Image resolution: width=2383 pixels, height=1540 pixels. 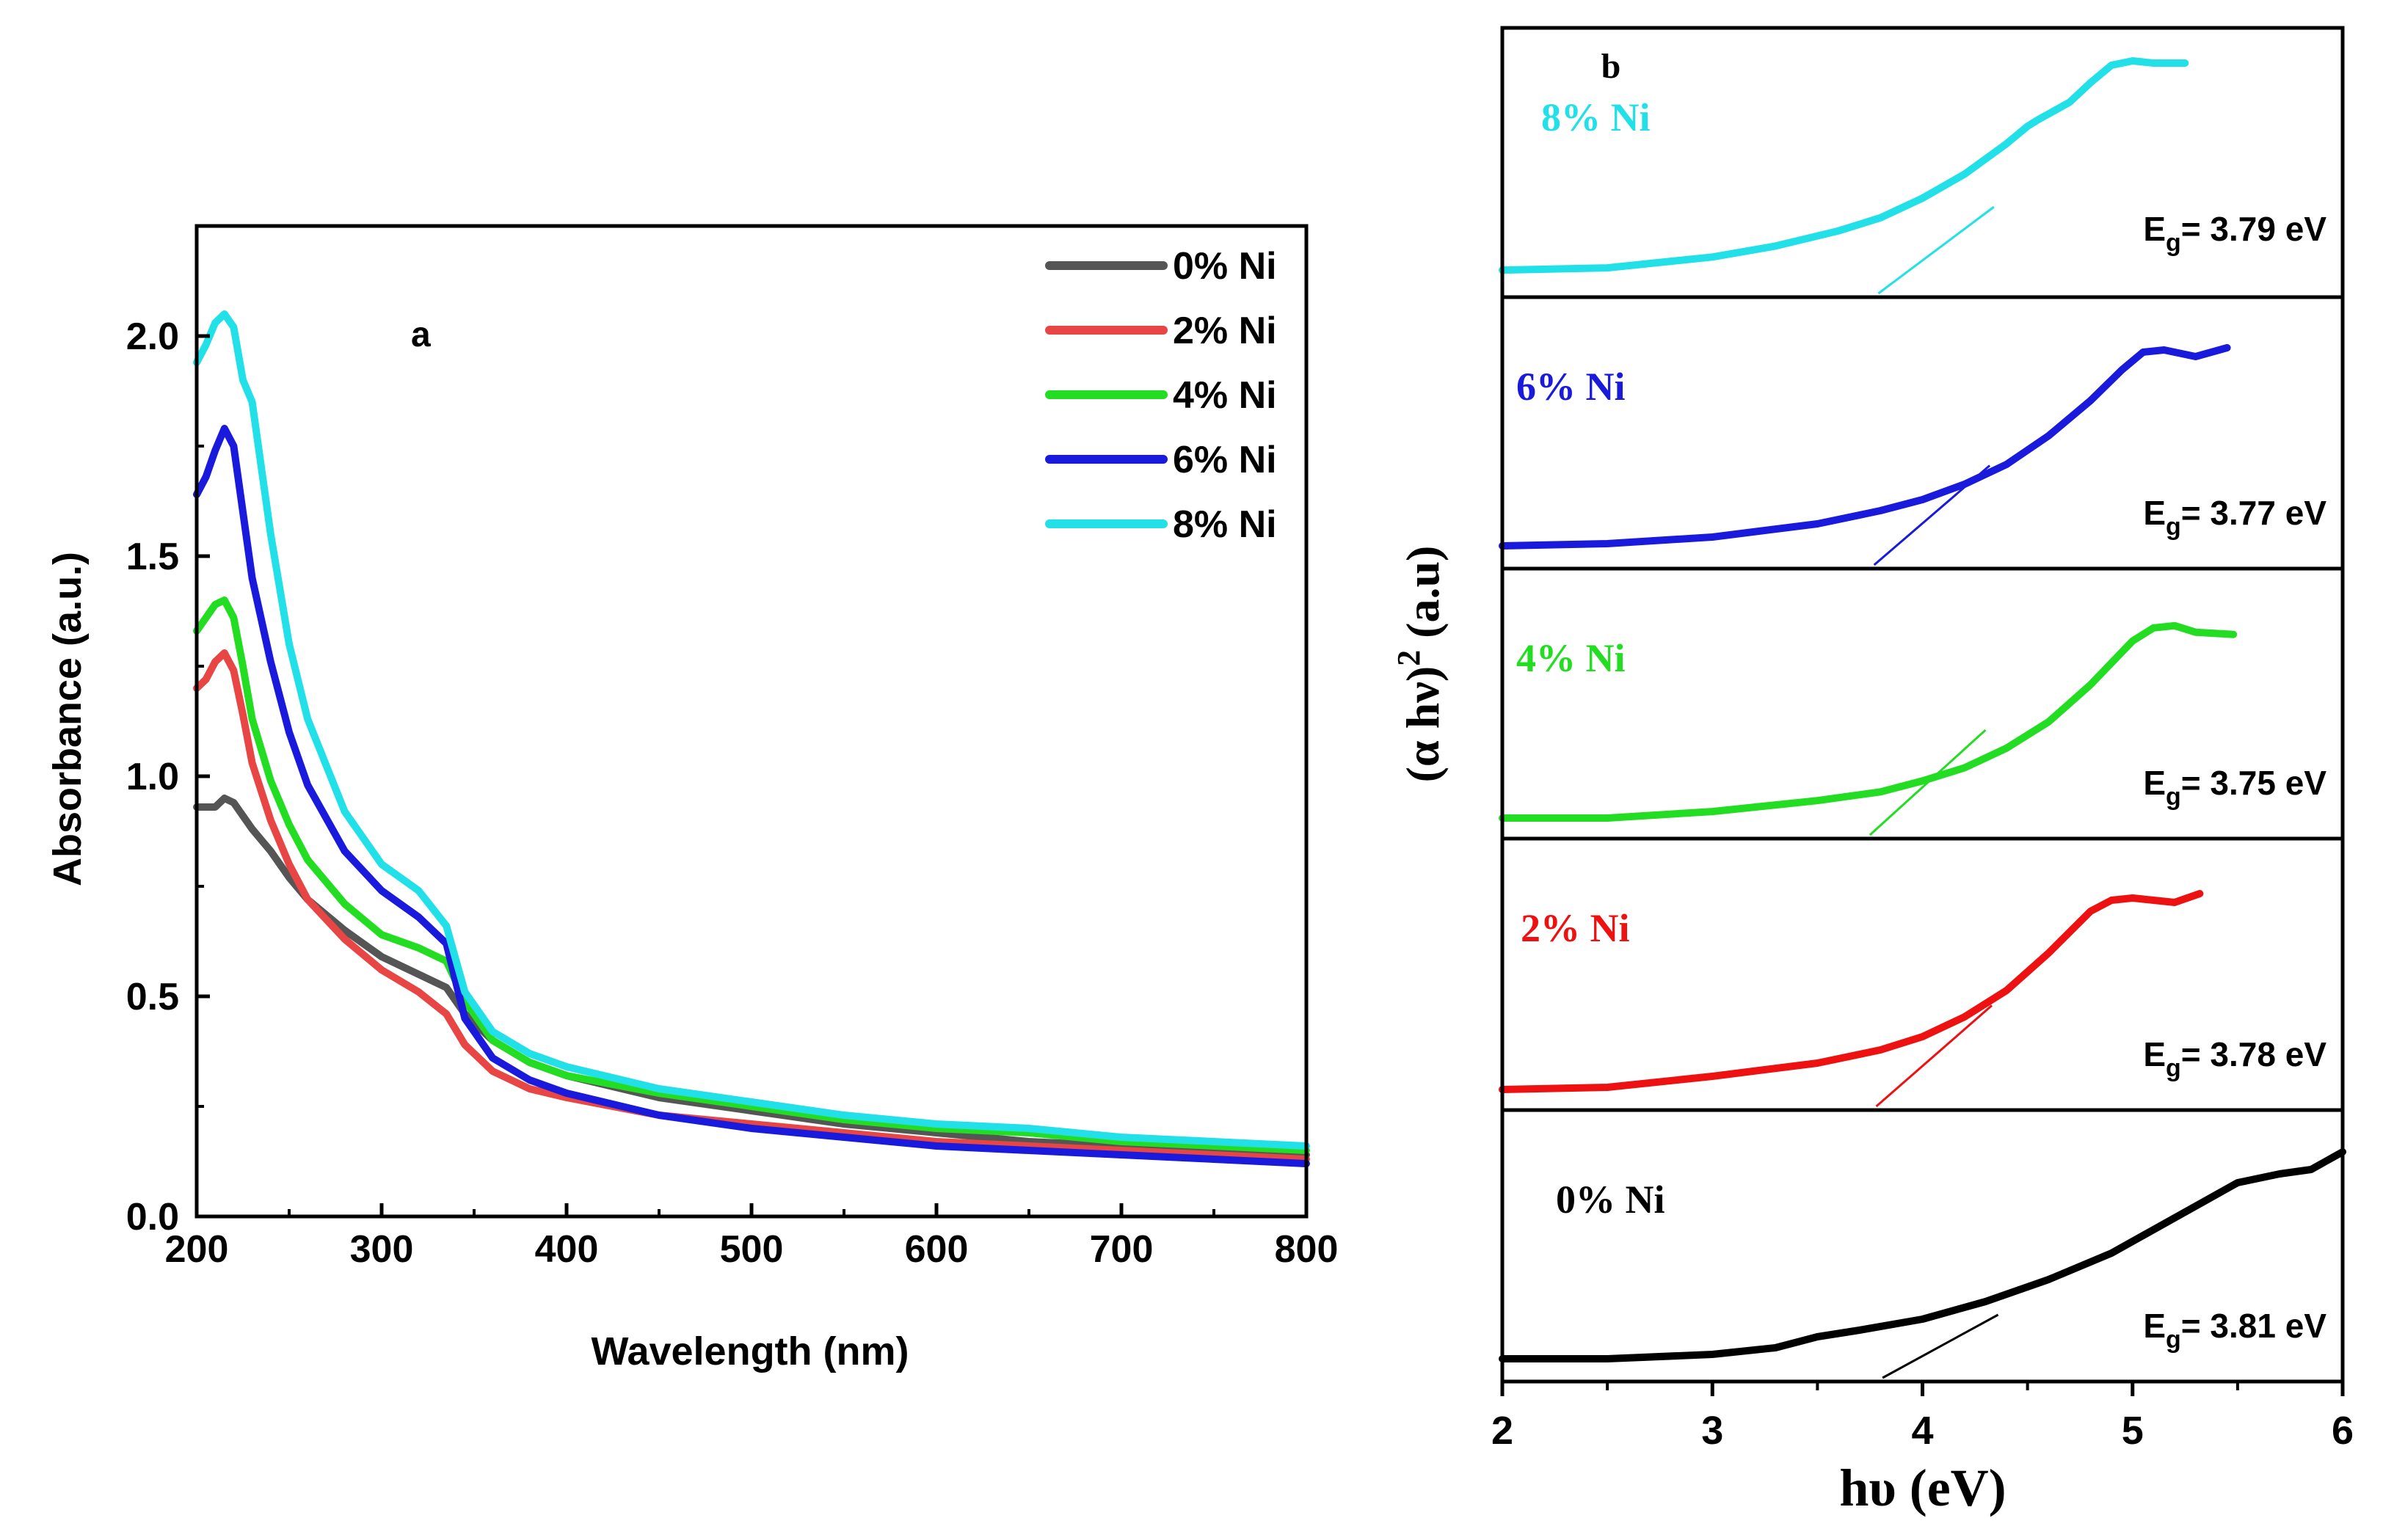 I want to click on legend-label: 6% Ni, so click(x=1225, y=460).